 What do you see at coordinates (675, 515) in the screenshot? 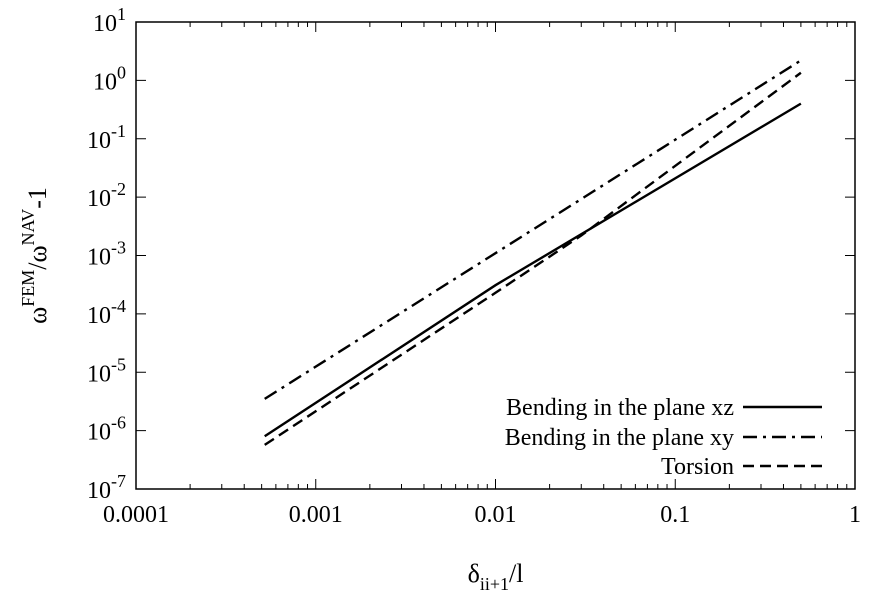
I see `x-tick-label: 0.1` at bounding box center [675, 515].